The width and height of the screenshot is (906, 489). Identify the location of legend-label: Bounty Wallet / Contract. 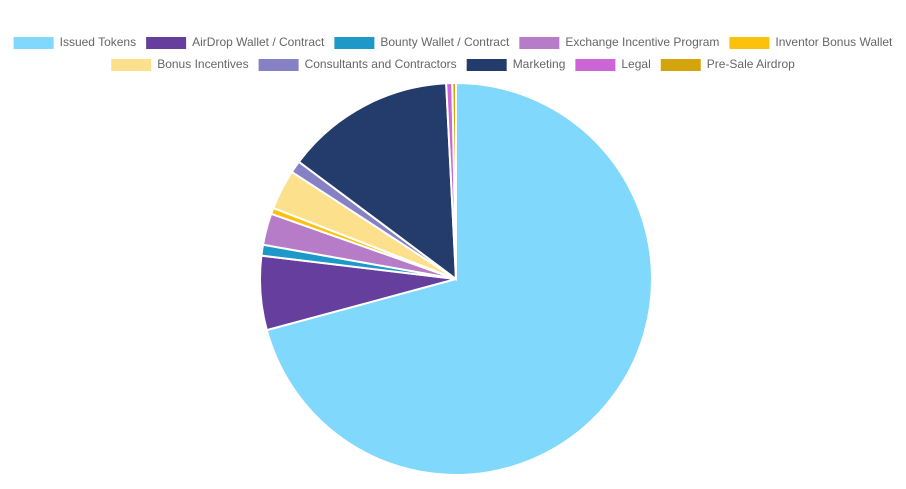
(445, 42).